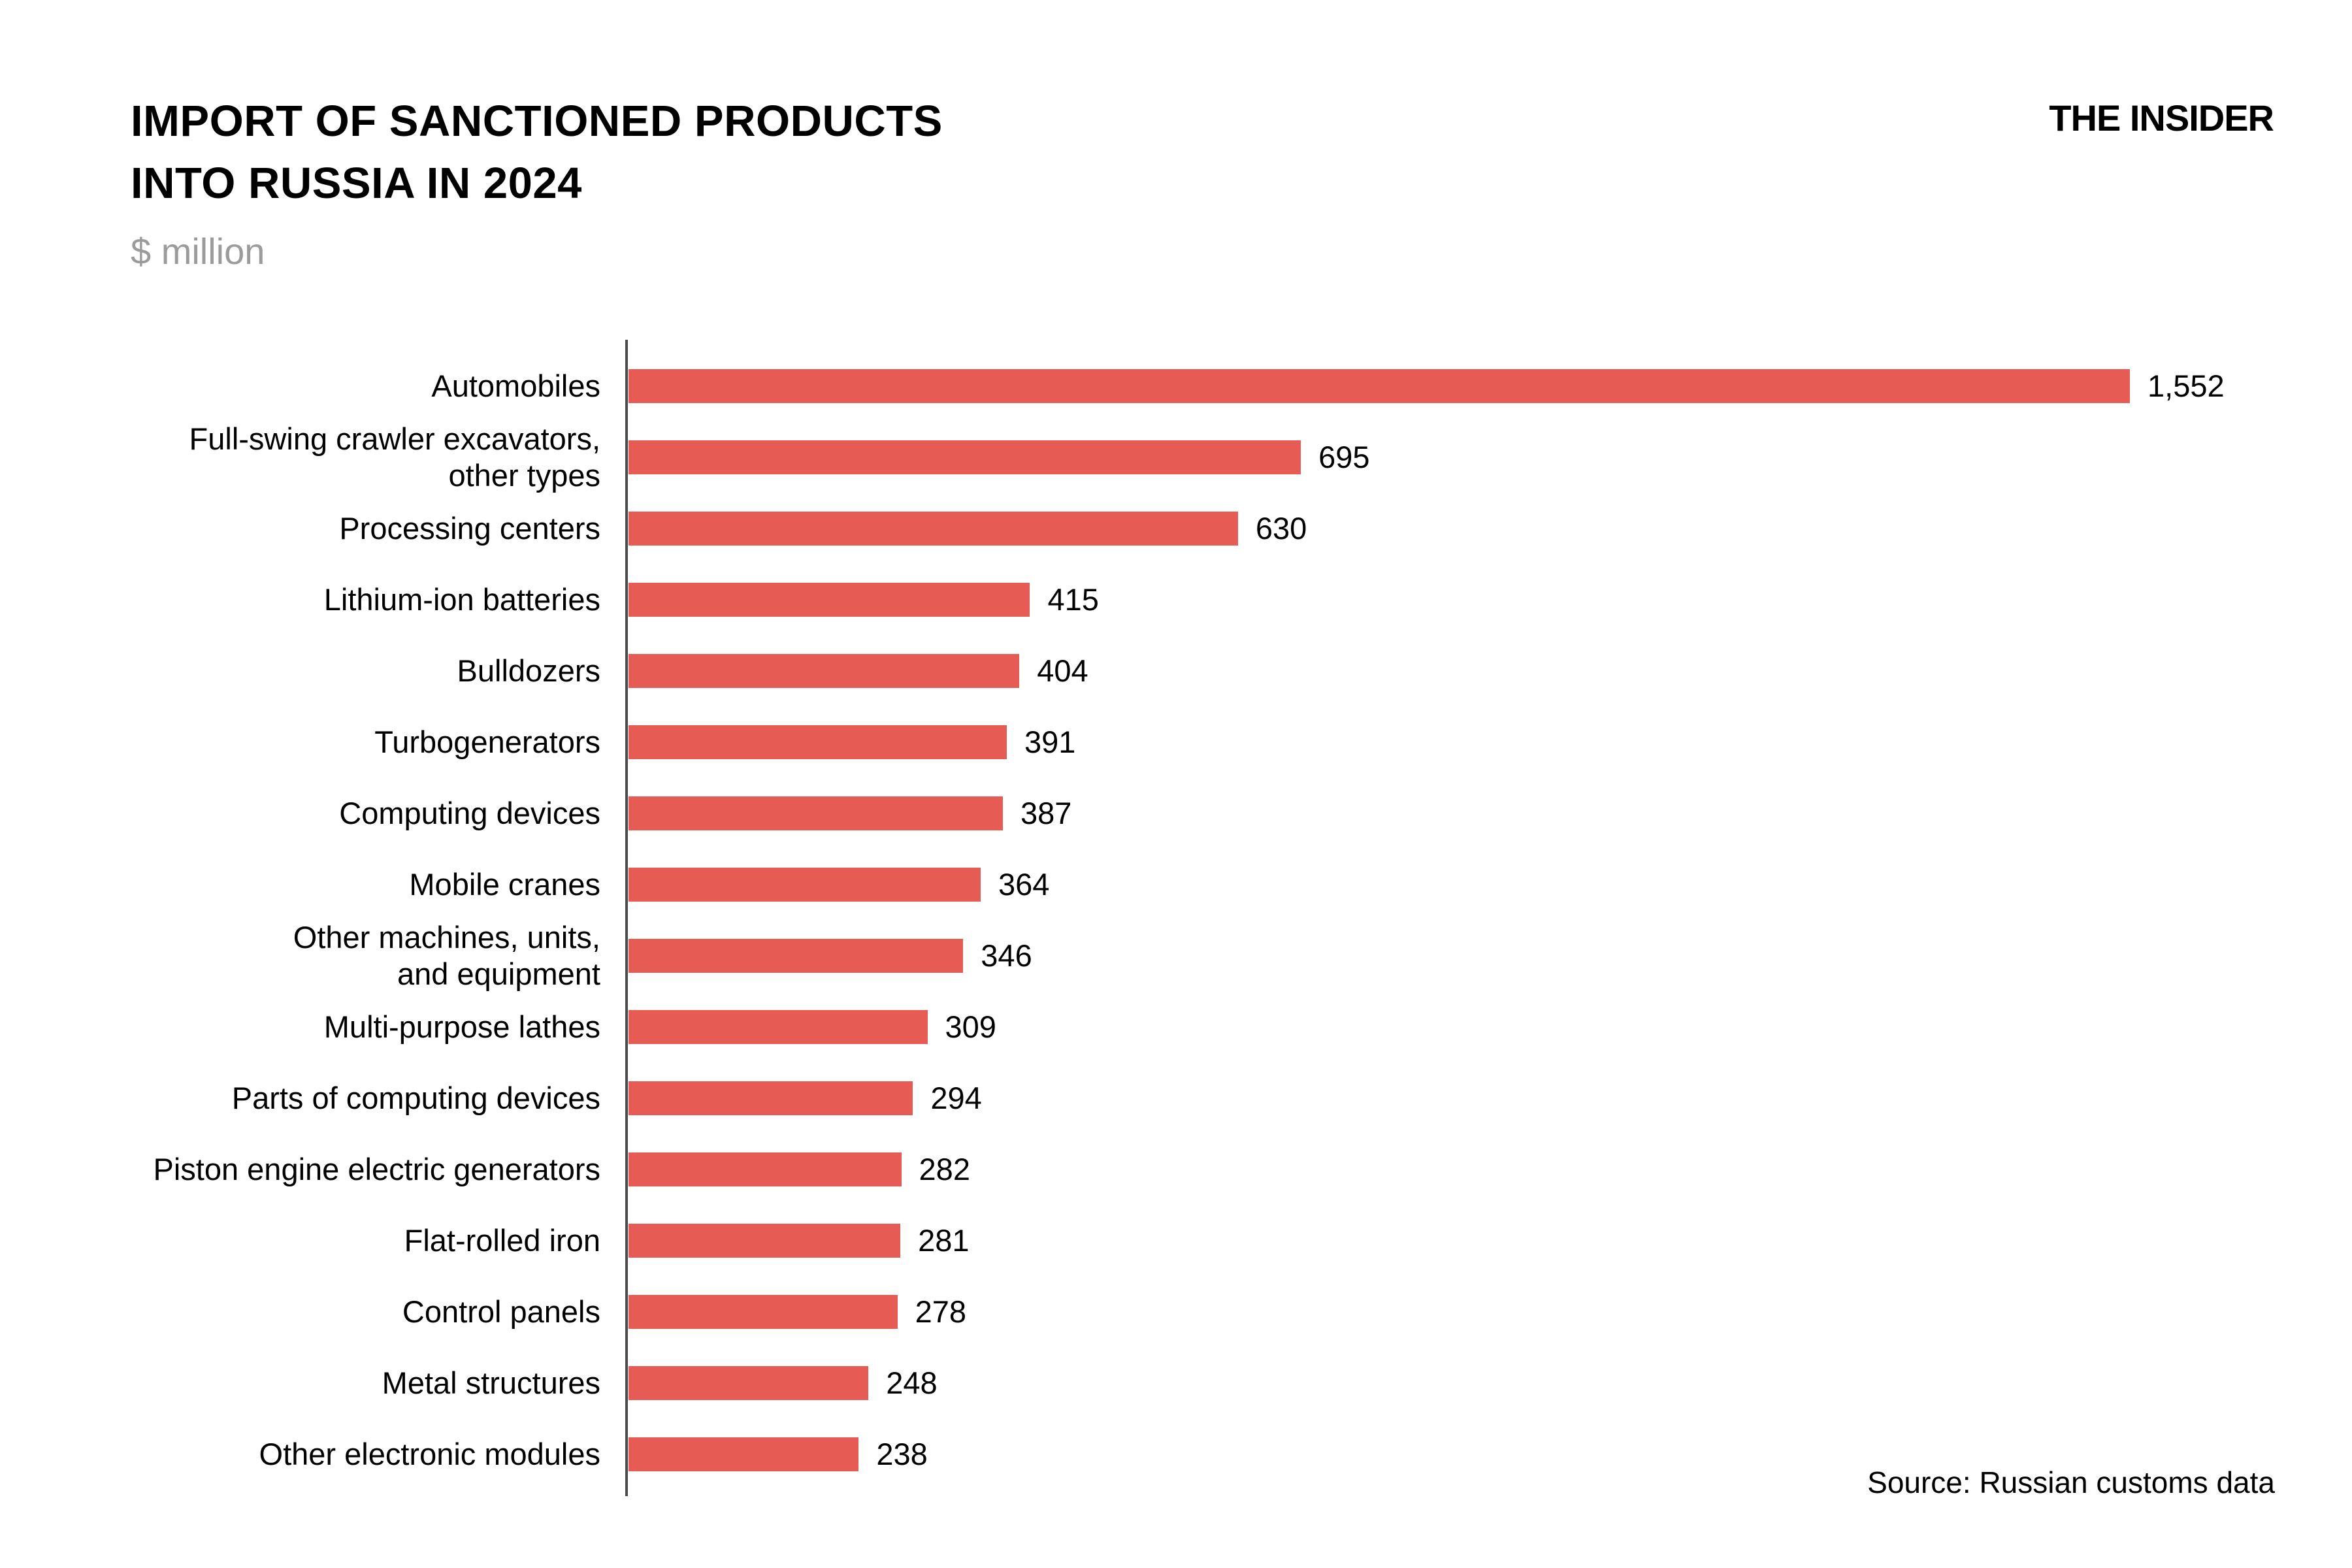 Image resolution: width=2352 pixels, height=1568 pixels. I want to click on value-label: 387, so click(1046, 813).